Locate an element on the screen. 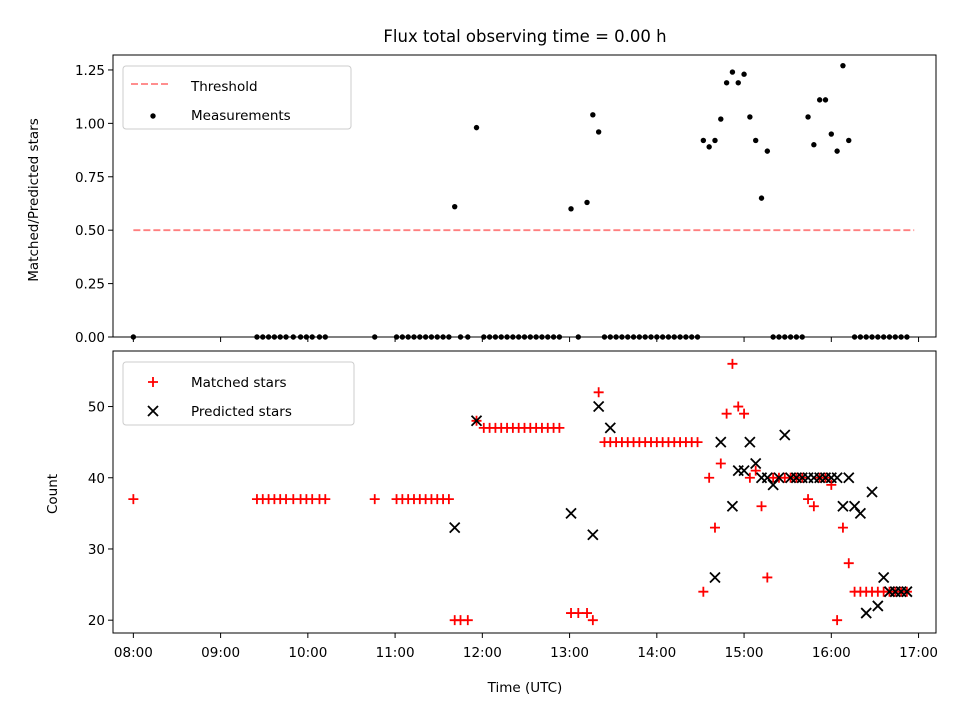 The height and width of the screenshot is (720, 960). x-tick-label: 11:00 is located at coordinates (395, 653).